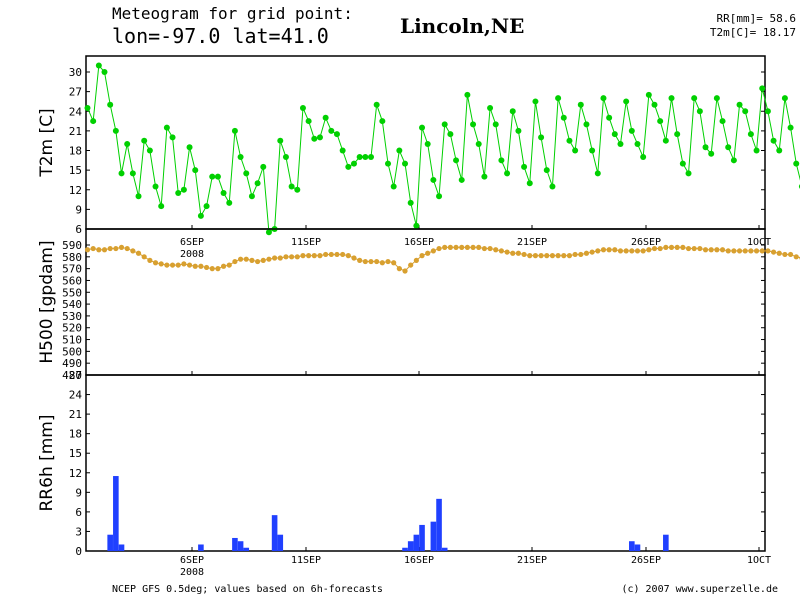  What do you see at coordinates (78, 512) in the screenshot?
I see `y-tick-label: 6` at bounding box center [78, 512].